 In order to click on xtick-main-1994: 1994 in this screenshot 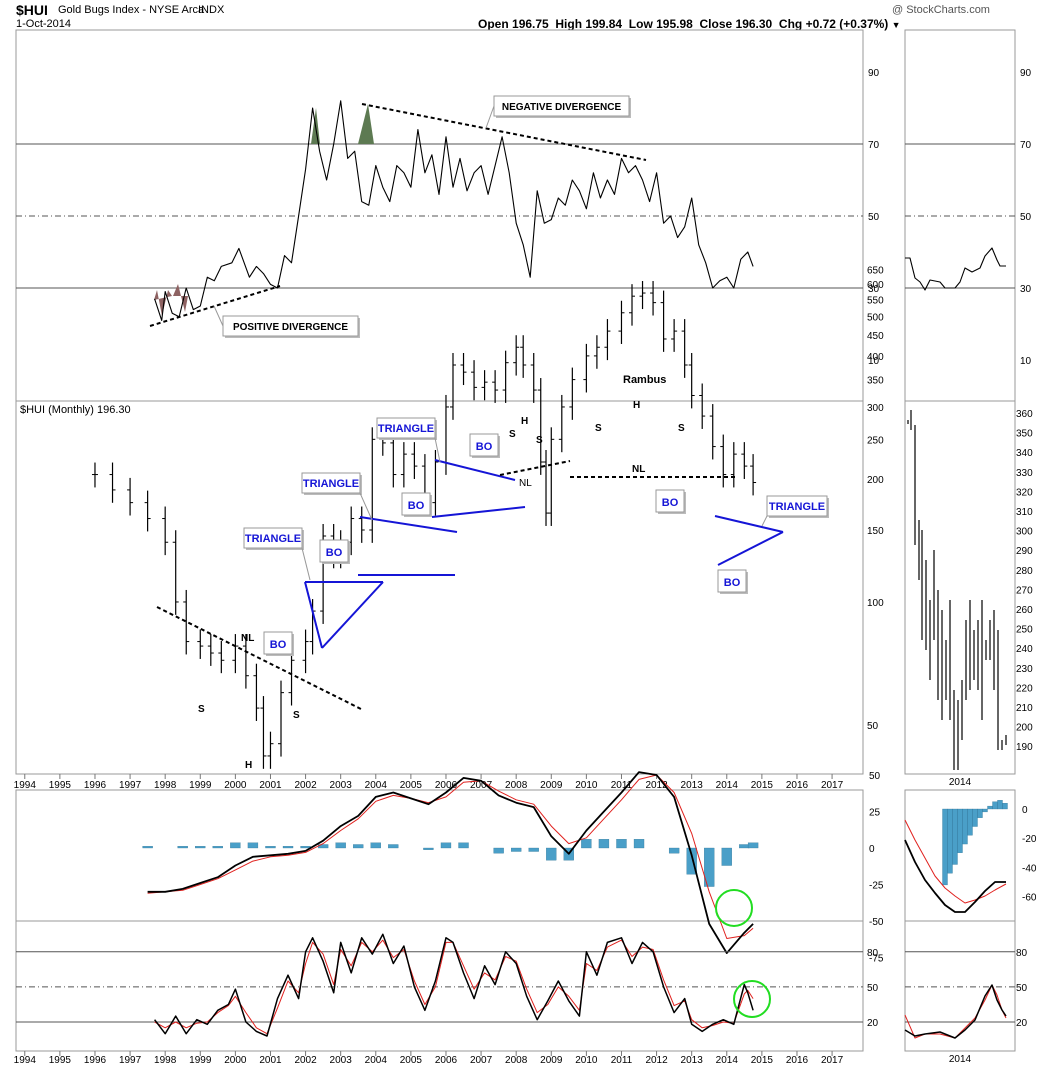, I will do `click(25, 785)`.